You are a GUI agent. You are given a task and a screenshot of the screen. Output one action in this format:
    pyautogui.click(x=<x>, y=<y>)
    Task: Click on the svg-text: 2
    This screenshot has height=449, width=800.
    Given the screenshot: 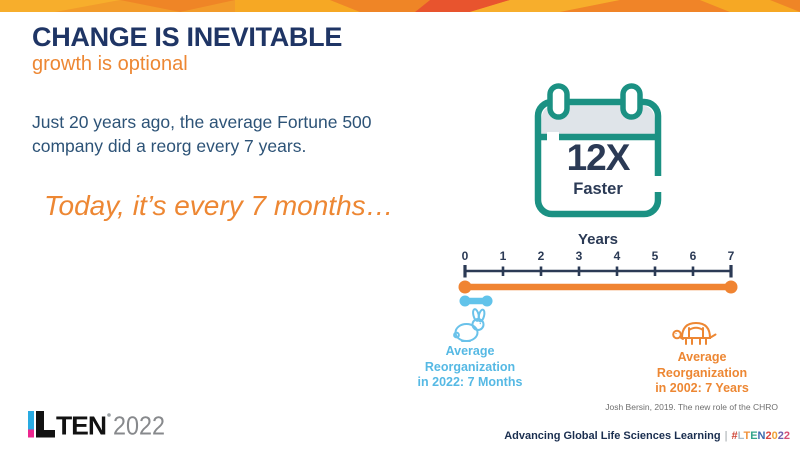 What is the action you would take?
    pyautogui.click(x=541, y=256)
    